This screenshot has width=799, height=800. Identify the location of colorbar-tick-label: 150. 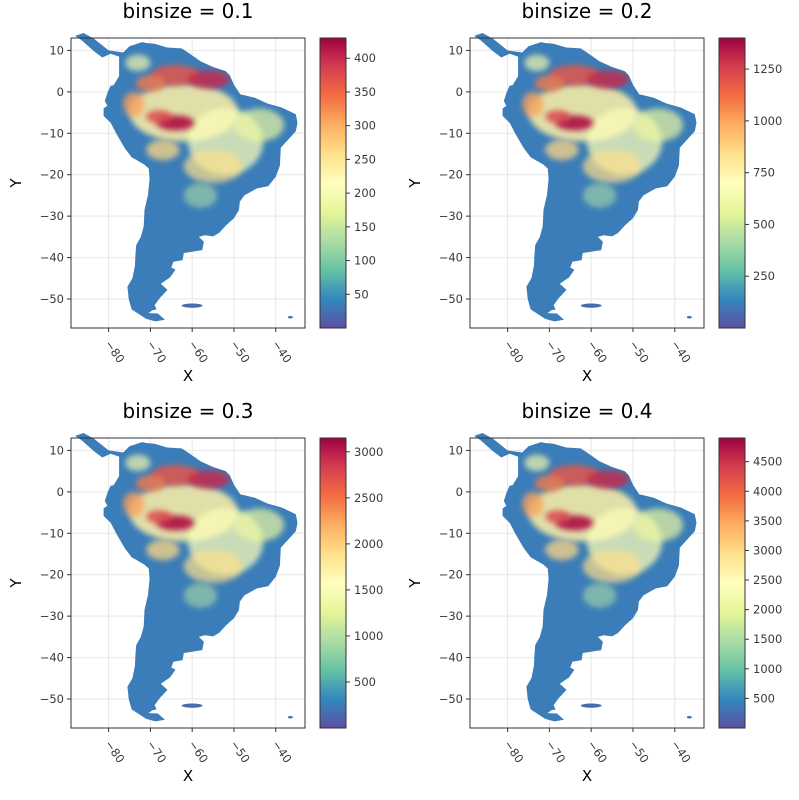
(365, 227).